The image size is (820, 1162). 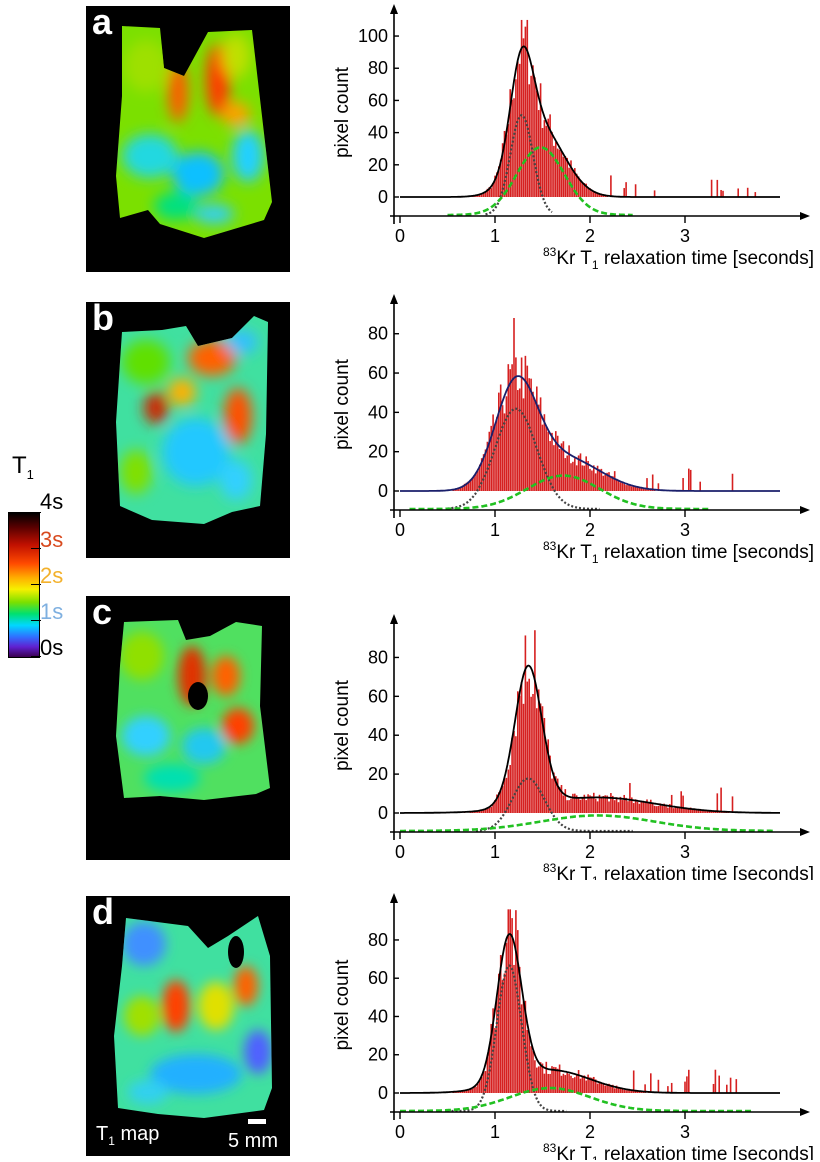 What do you see at coordinates (593, 1001) in the screenshot?
I see `histogram-bars` at bounding box center [593, 1001].